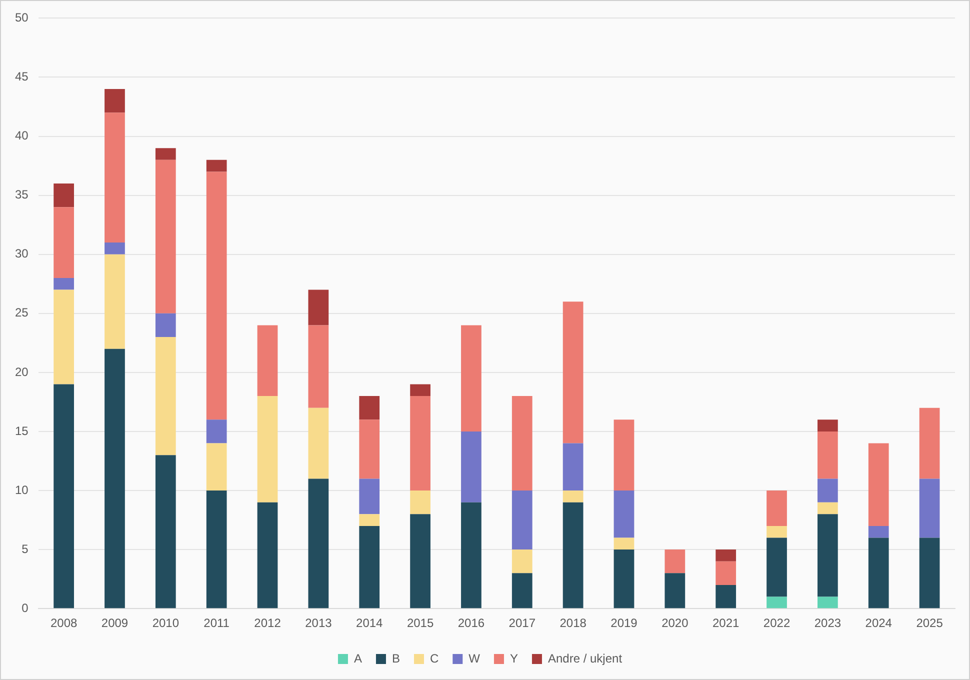  I want to click on x-tick-label: 2011, so click(217, 623).